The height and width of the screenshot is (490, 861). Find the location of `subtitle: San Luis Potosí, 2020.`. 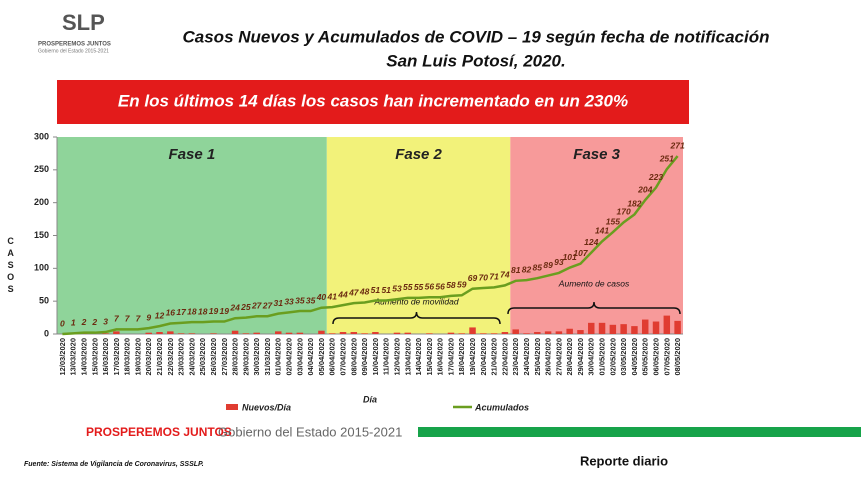

subtitle: San Luis Potosí, 2020. is located at coordinates (476, 60).